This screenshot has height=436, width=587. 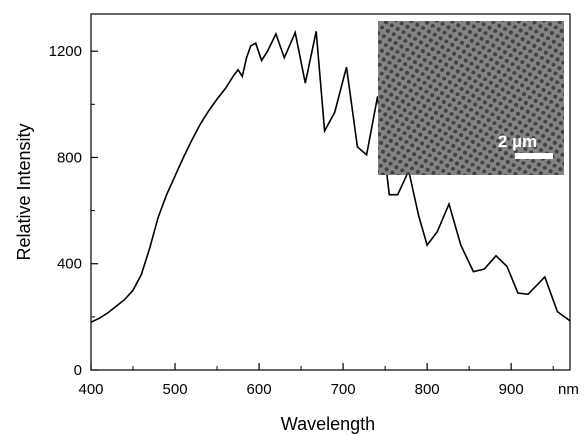 I want to click on sem-inset-image, so click(x=471, y=98).